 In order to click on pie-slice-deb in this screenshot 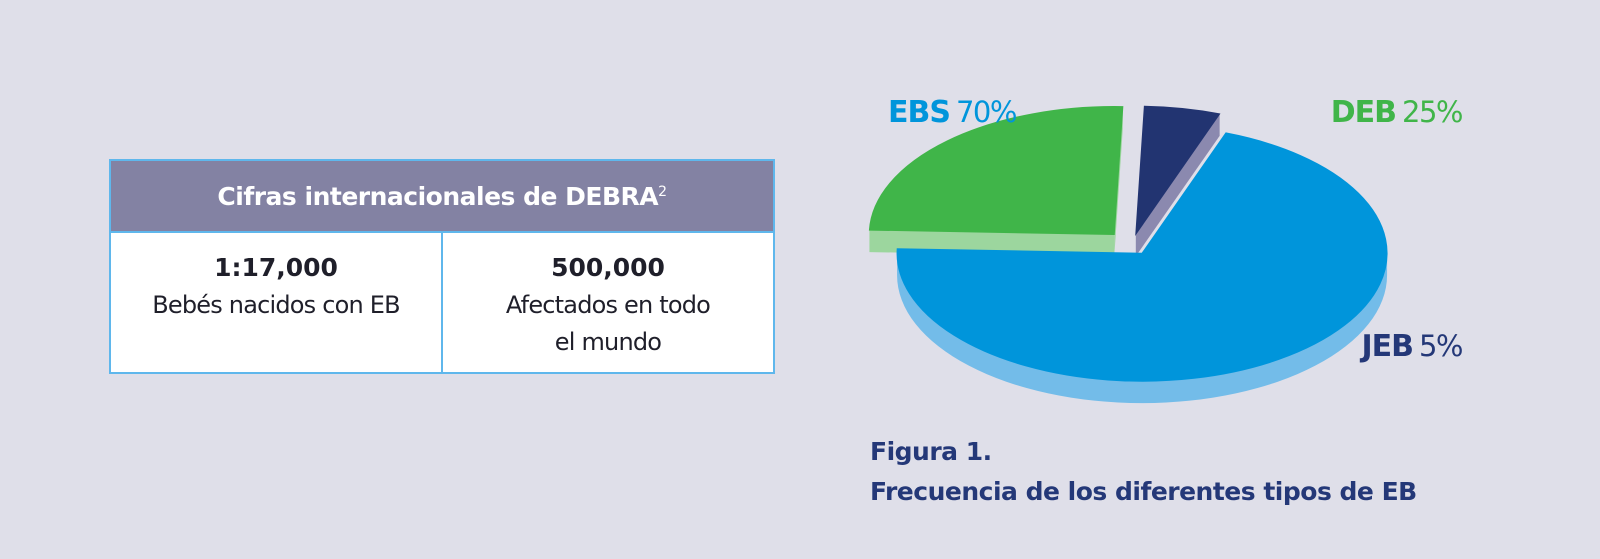, I will do `click(996, 171)`.